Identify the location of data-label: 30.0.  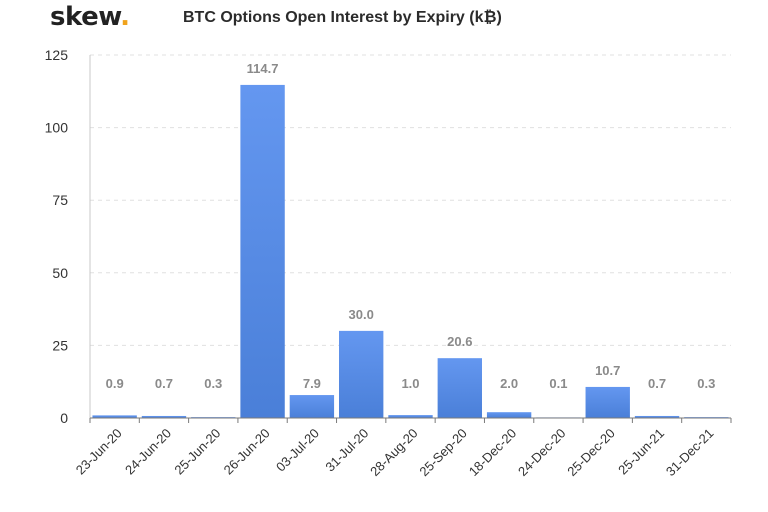
(361, 314).